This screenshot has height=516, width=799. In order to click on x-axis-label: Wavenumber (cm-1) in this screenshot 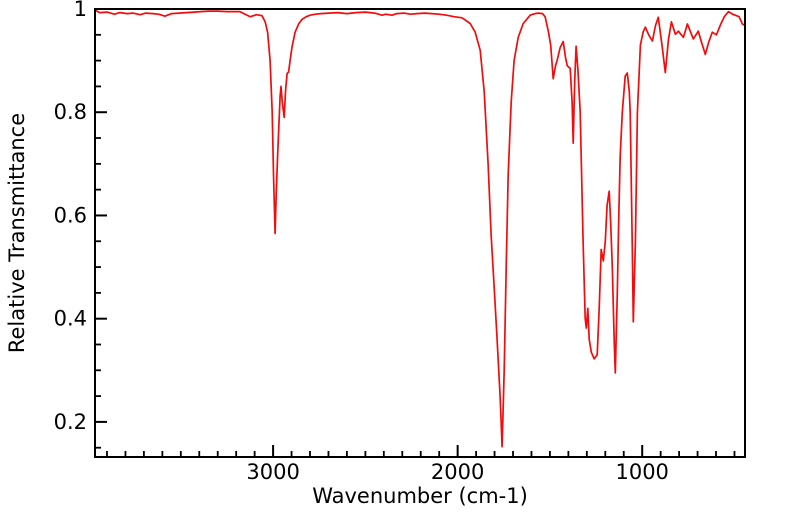, I will do `click(420, 496)`.